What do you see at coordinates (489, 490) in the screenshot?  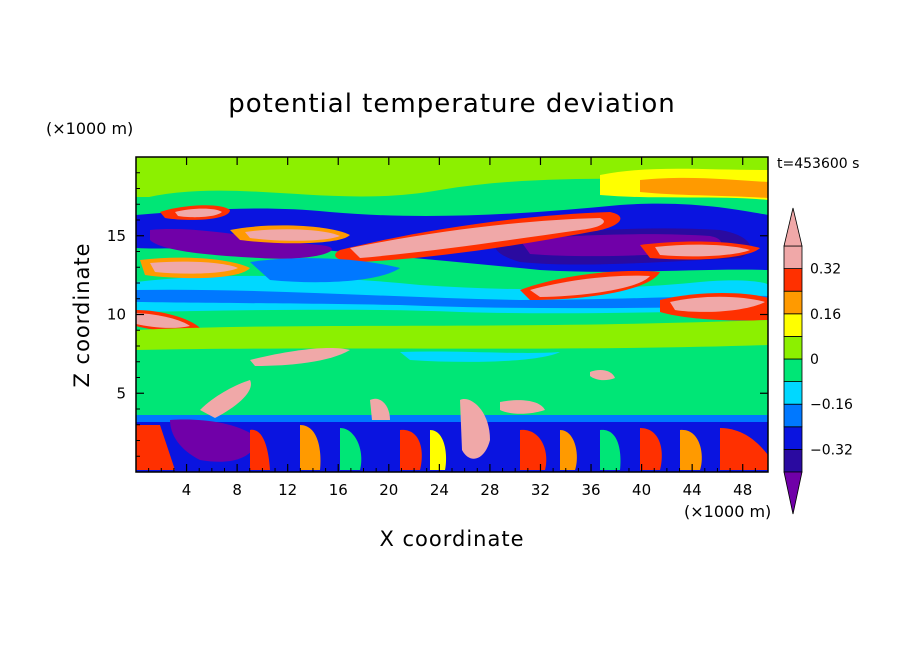 I see `x-tick-label: 28` at bounding box center [489, 490].